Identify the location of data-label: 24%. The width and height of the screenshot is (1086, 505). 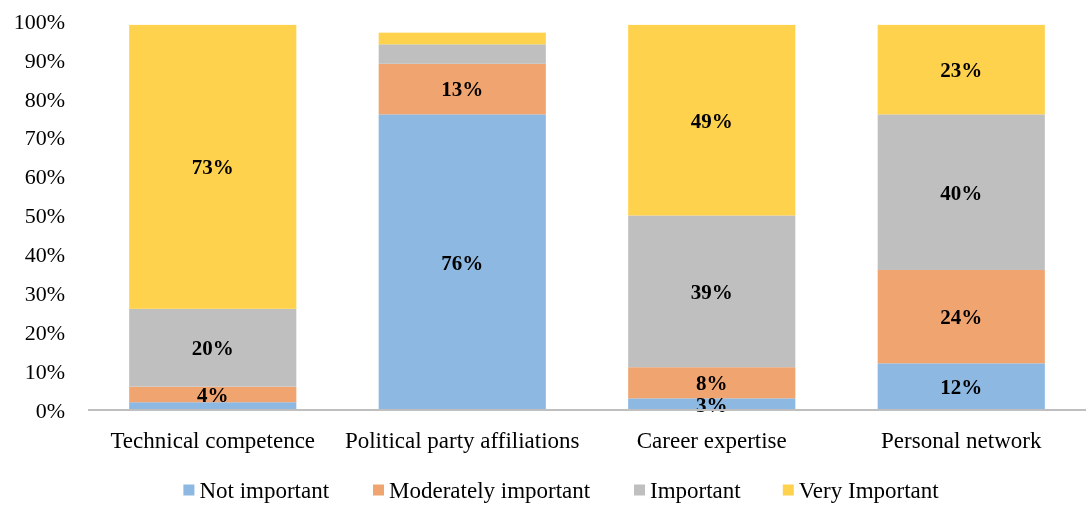
(961, 316).